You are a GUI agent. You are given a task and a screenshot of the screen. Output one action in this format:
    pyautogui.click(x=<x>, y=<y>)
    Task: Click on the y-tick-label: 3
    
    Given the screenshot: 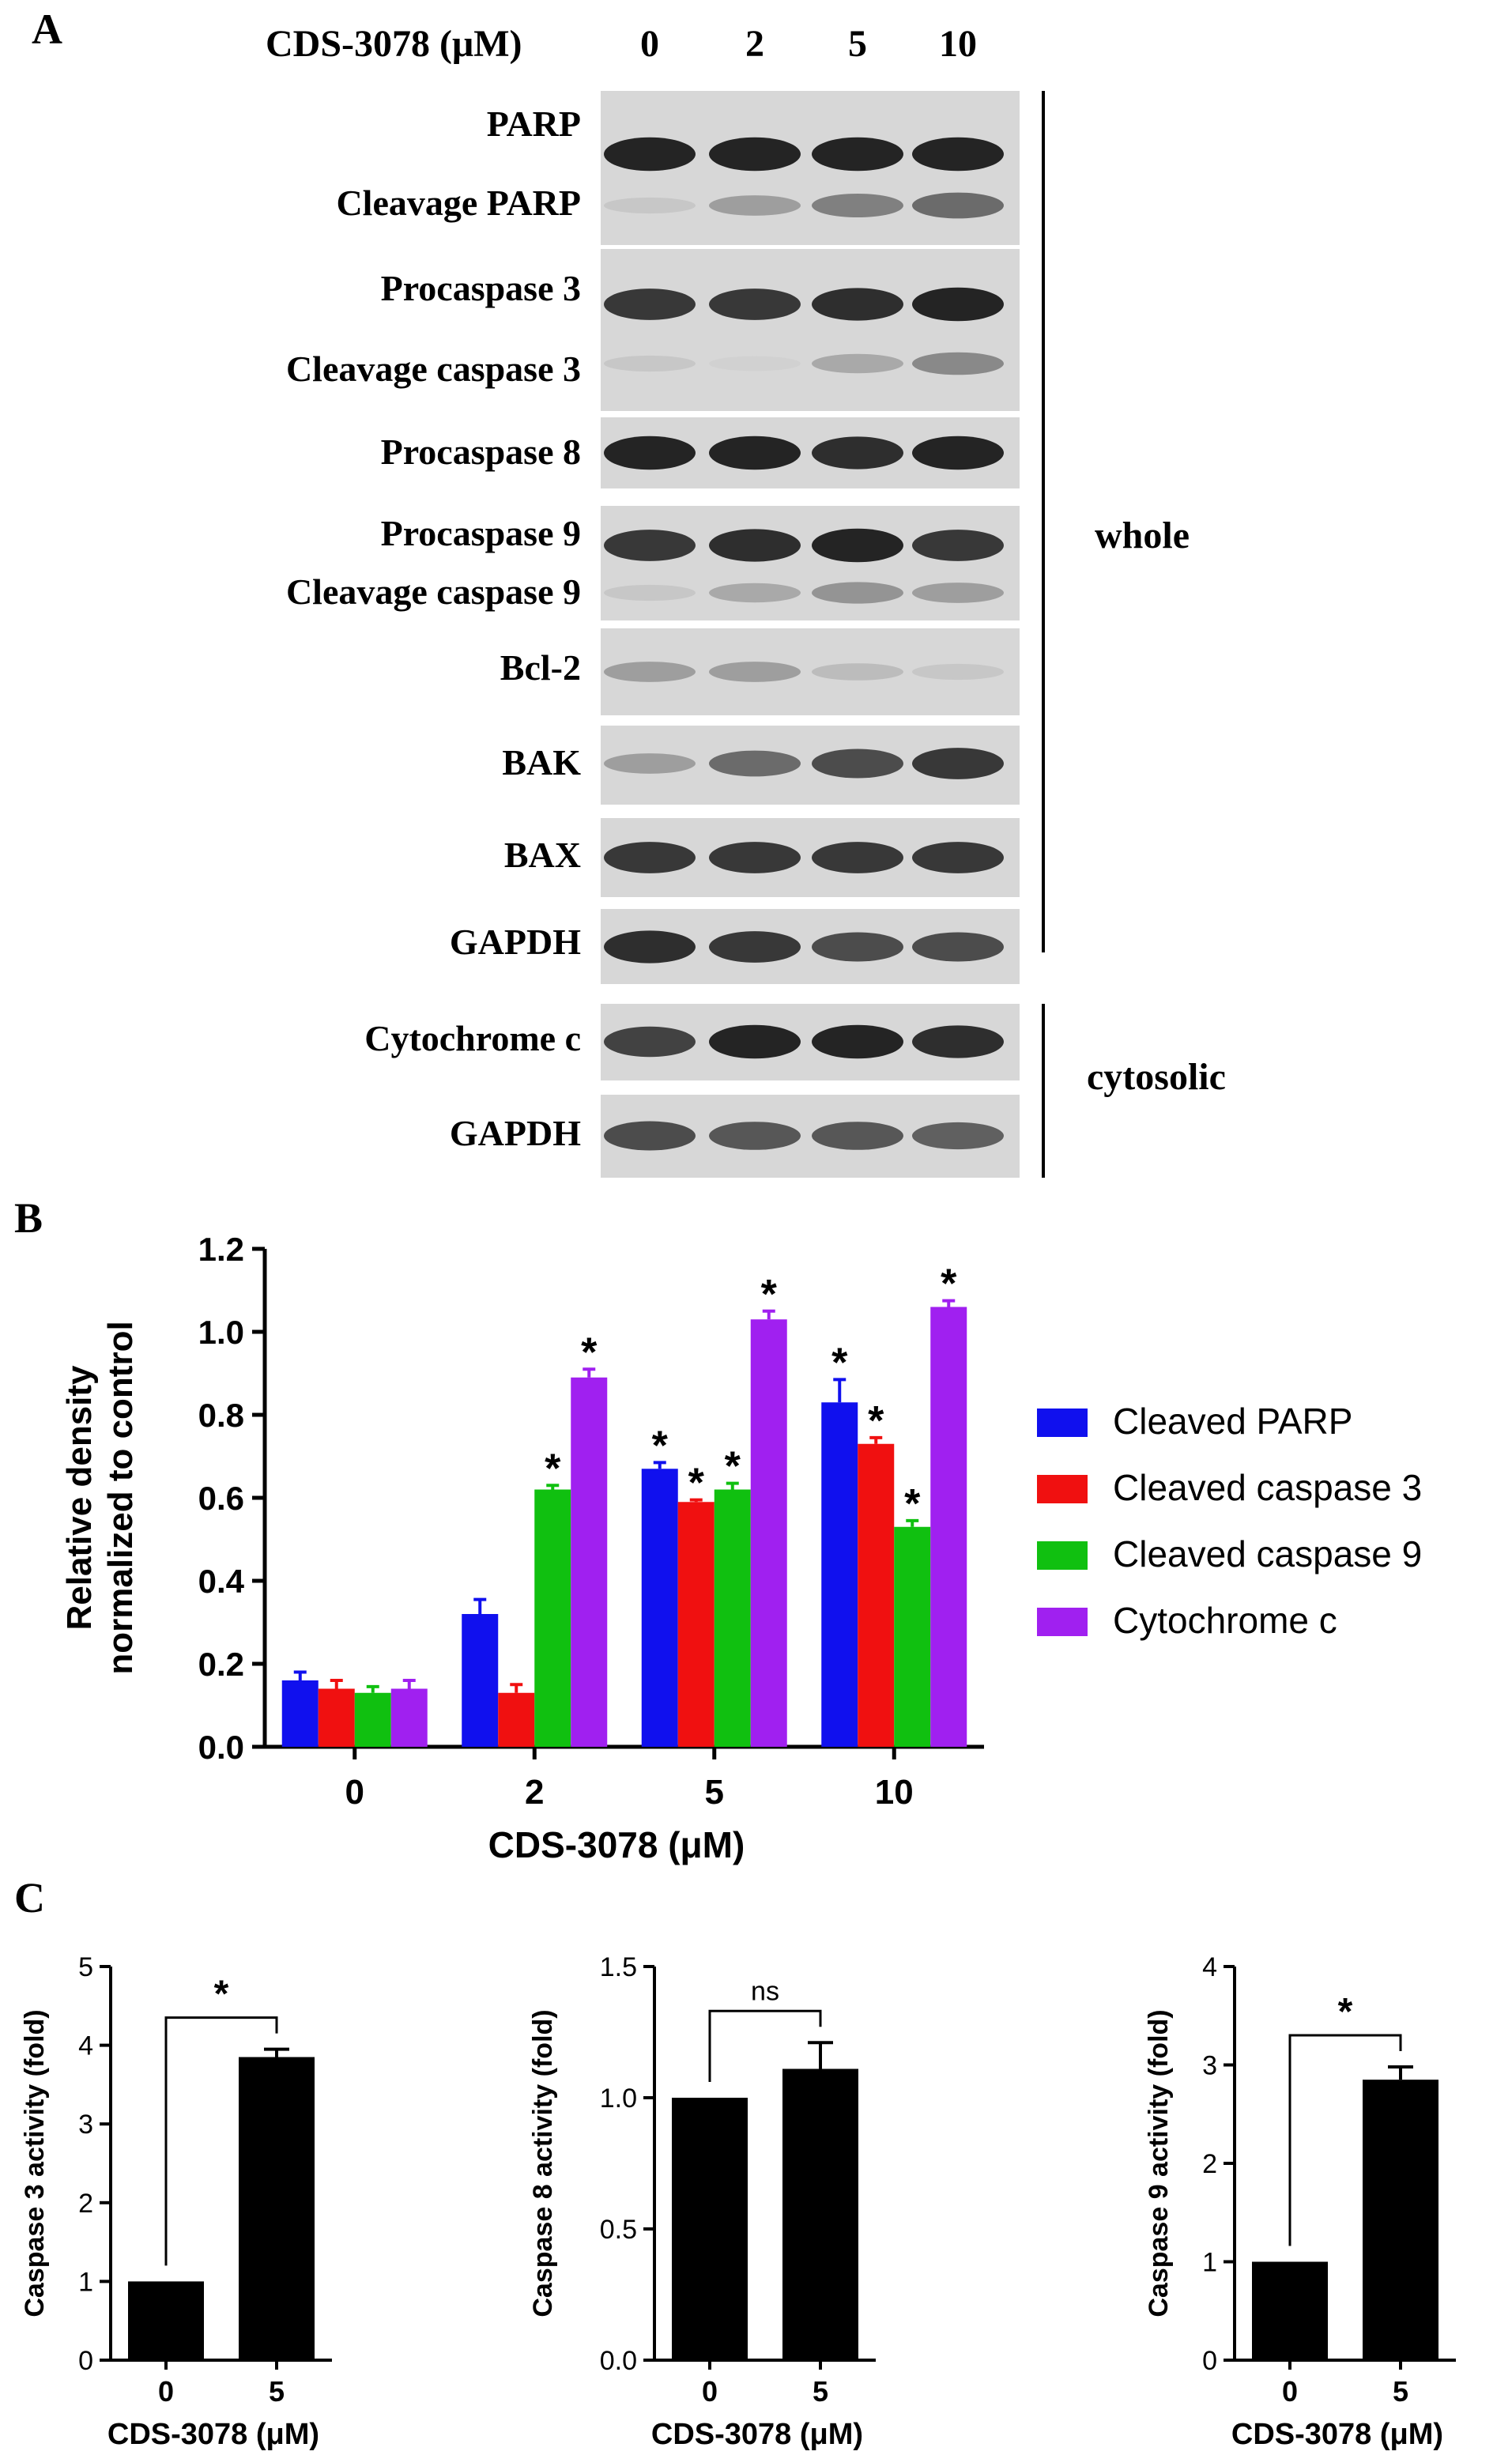 What is the action you would take?
    pyautogui.click(x=1209, y=2066)
    